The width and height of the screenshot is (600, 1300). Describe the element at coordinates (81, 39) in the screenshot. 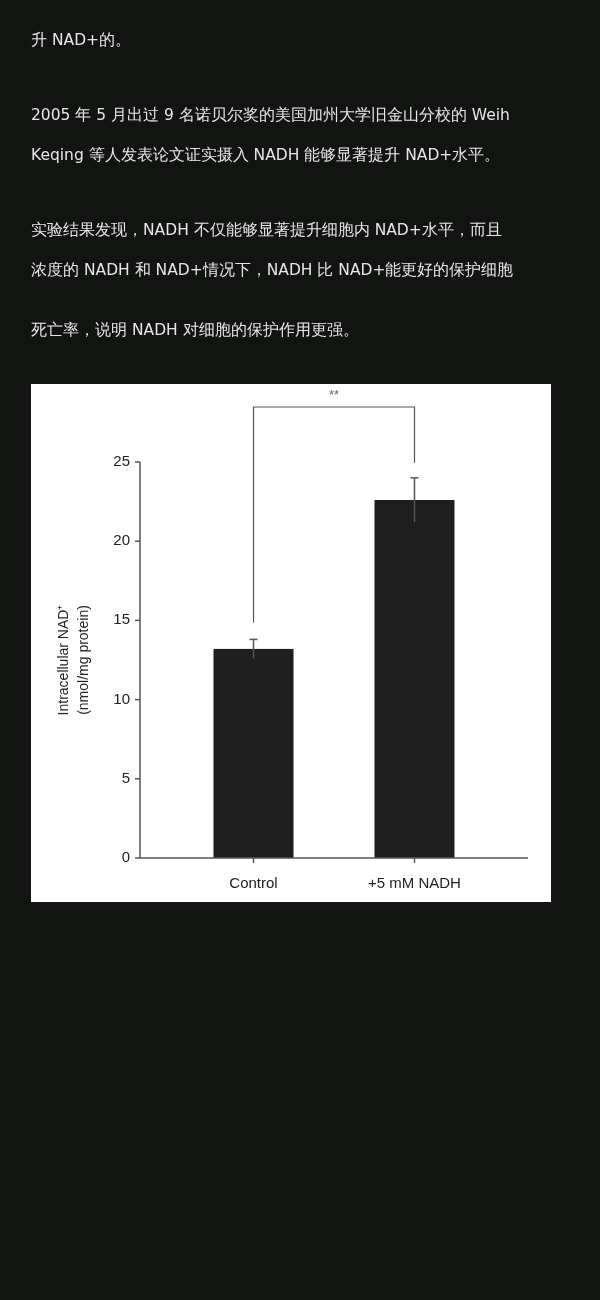

I see `text: 升 NAD+的。` at that location.